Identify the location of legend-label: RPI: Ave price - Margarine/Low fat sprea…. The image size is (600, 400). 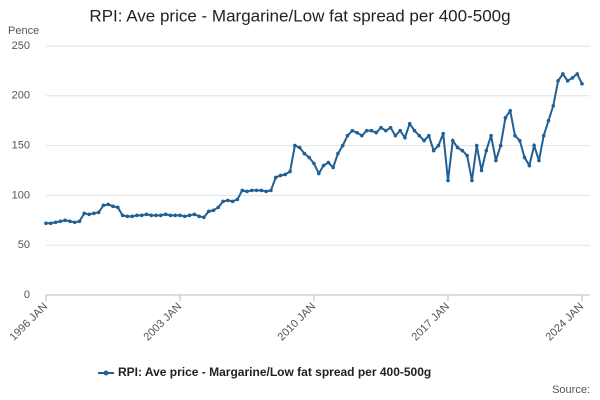
(274, 372).